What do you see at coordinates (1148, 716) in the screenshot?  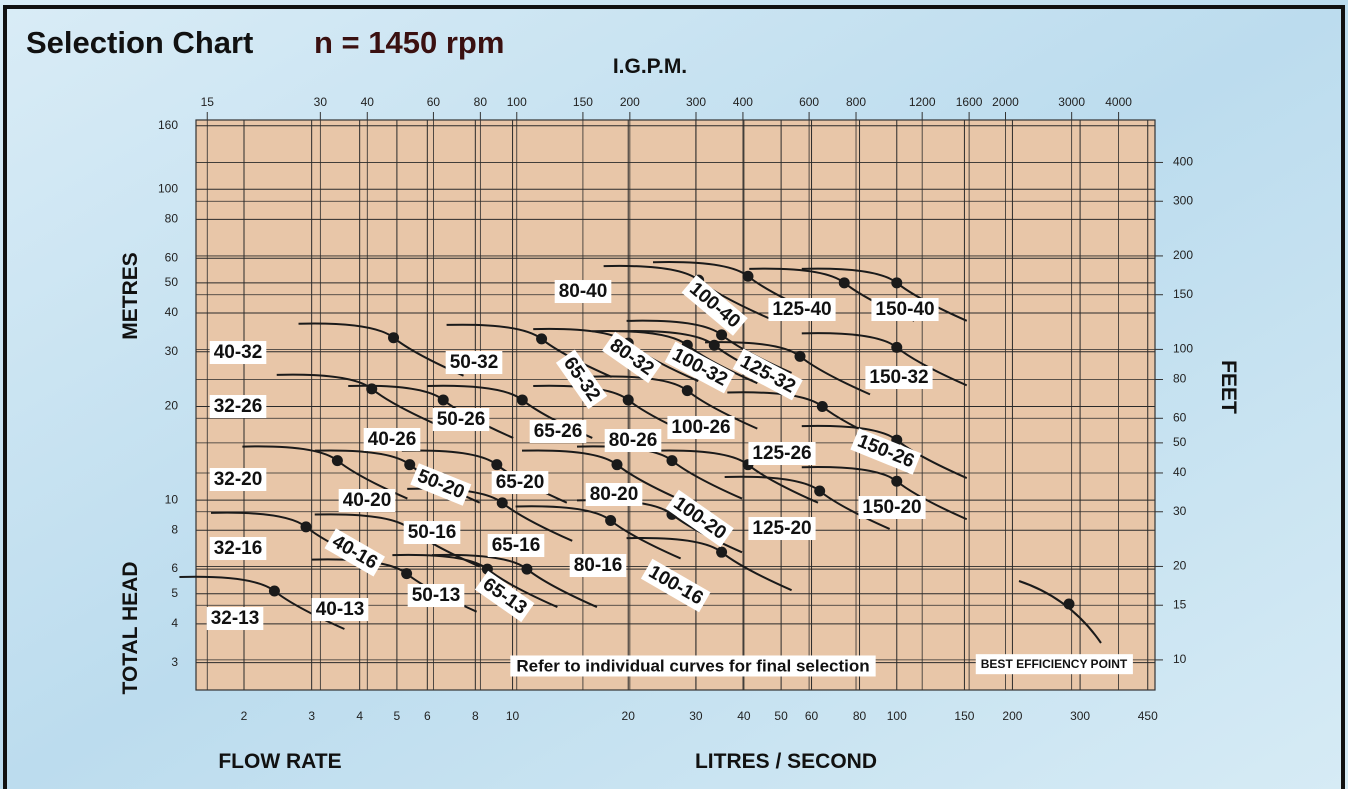 I see `x-tick-label: 450` at bounding box center [1148, 716].